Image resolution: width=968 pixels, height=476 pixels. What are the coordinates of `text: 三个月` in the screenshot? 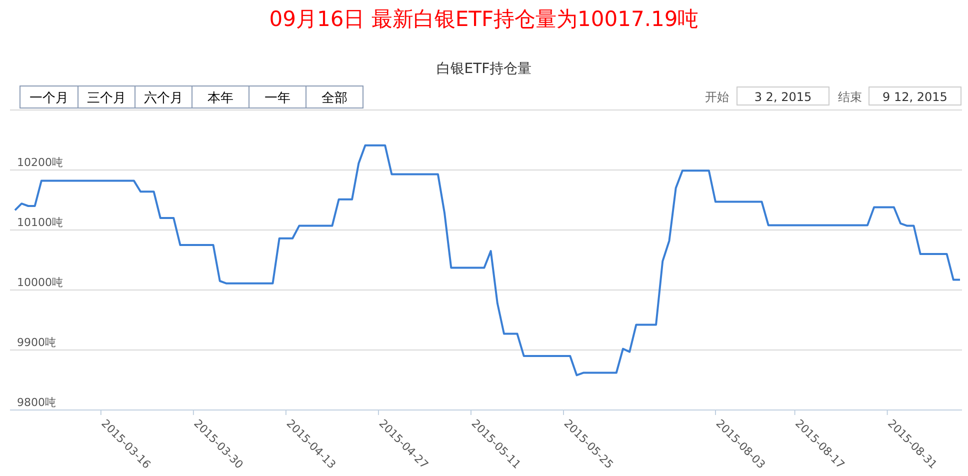 It's located at (106, 98).